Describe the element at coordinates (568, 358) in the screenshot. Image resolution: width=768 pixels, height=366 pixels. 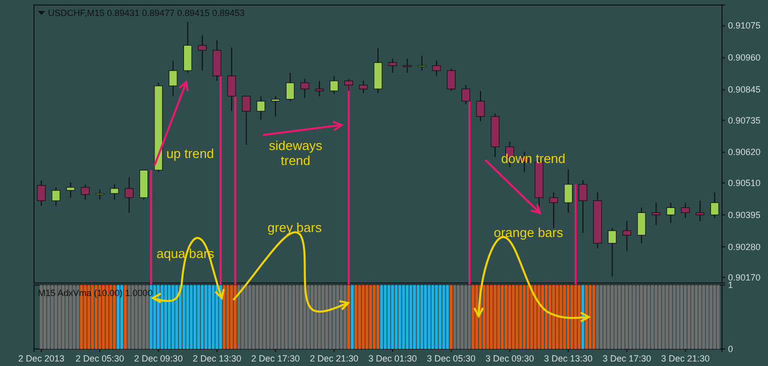
I see `x-tick-label: 3 Dec 13:30` at that location.